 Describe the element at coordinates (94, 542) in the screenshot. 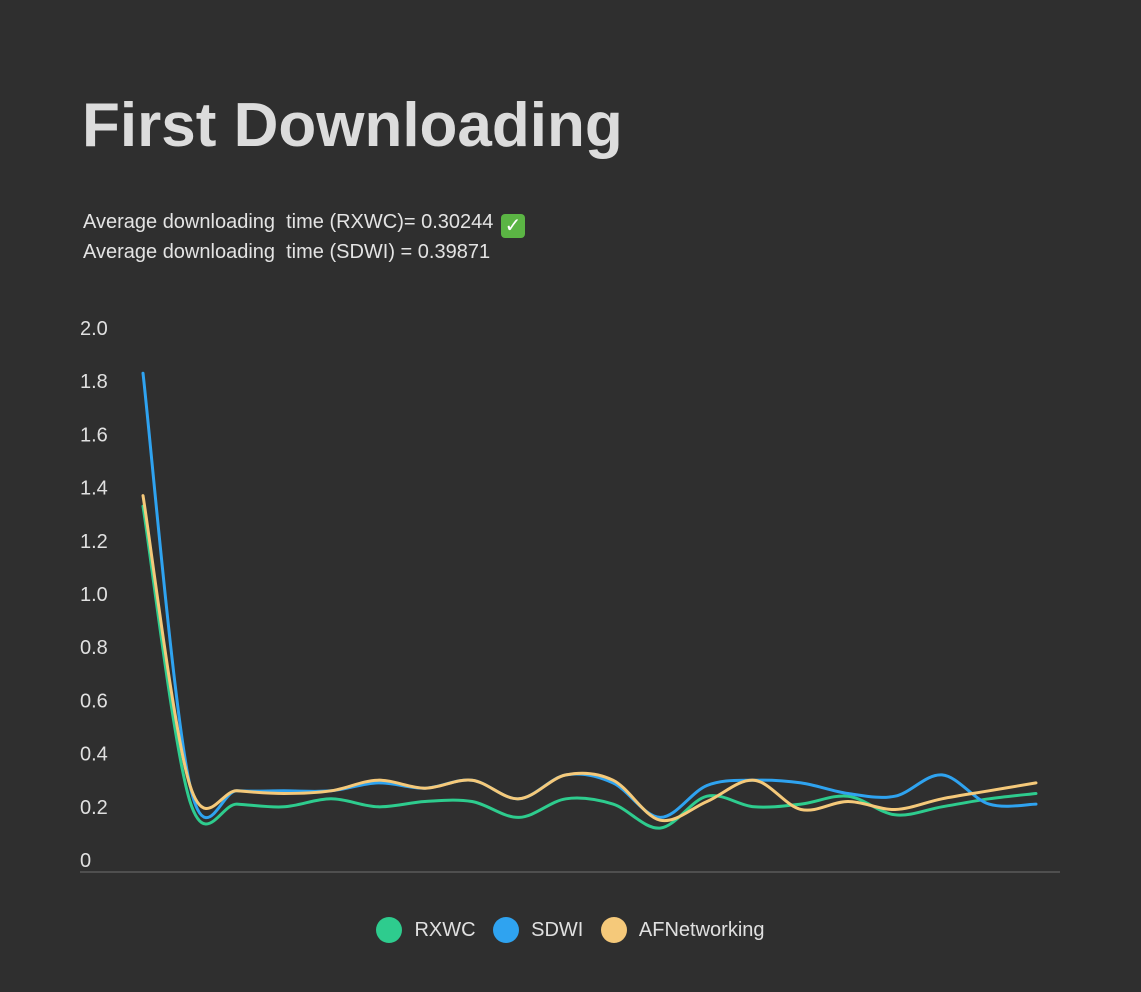

I see `y-tick-label: 1.2` at that location.